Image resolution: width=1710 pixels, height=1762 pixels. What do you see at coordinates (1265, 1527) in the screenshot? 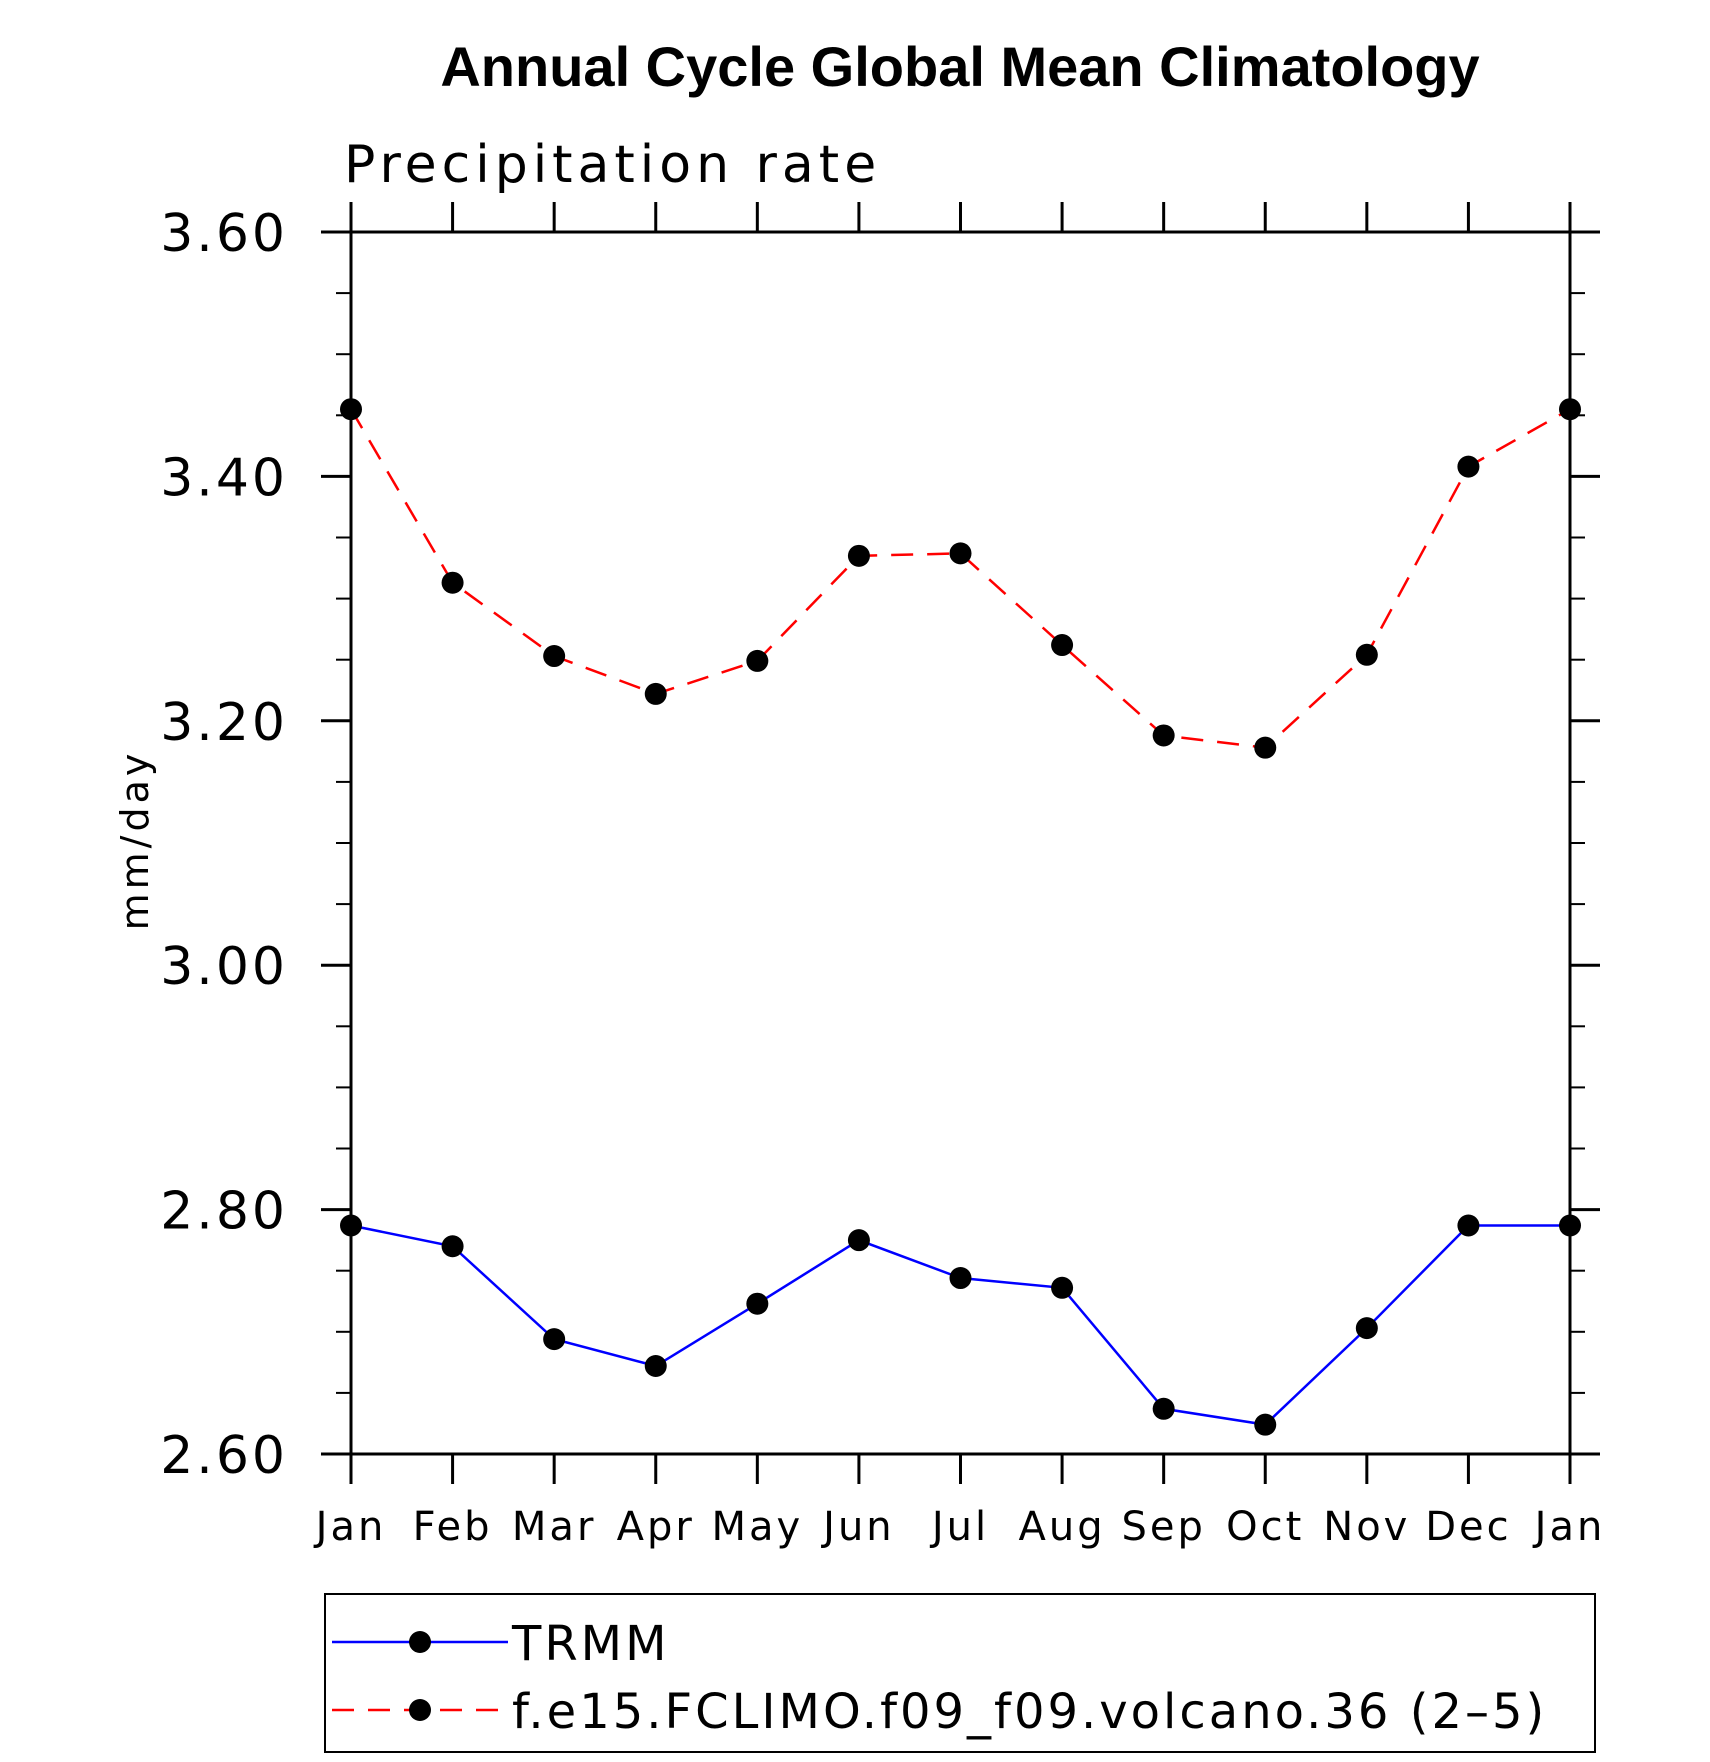
I see `x-tick-label: Oct` at bounding box center [1265, 1527].